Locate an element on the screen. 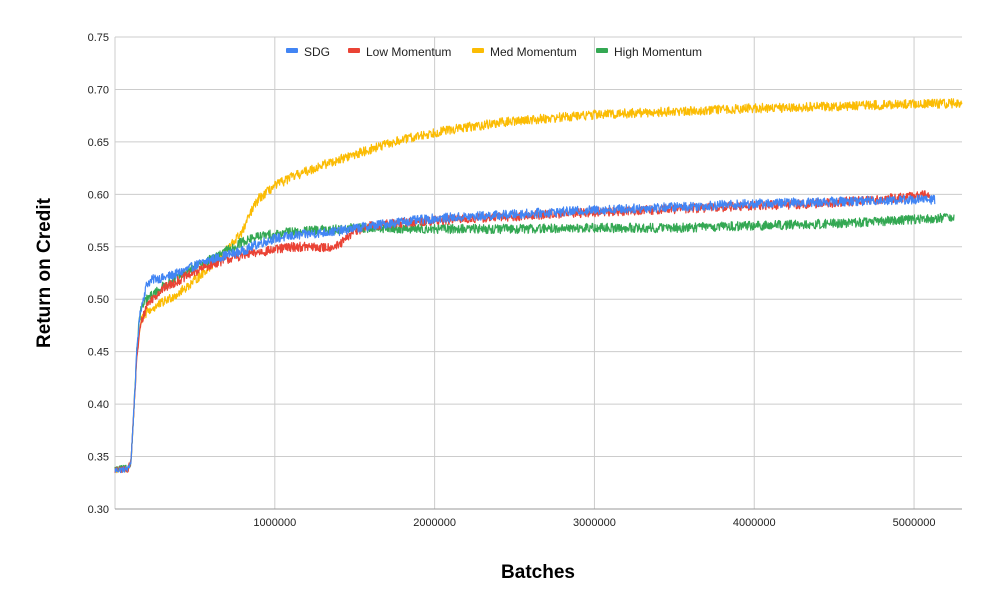  y-tick-label: 0.50 is located at coordinates (98, 300).